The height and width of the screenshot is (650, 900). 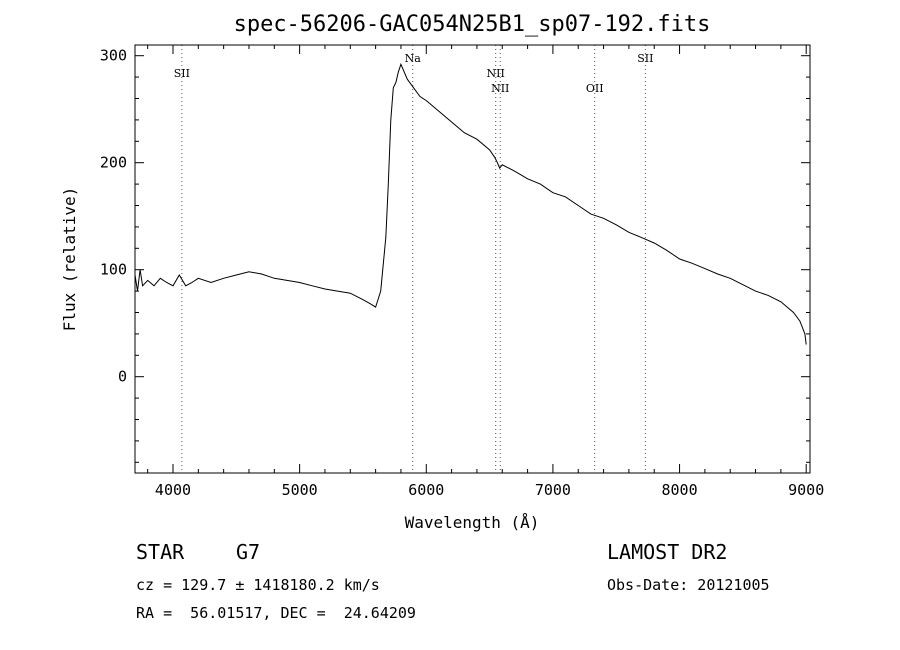 What do you see at coordinates (182, 73) in the screenshot?
I see `line-marker-label-0: SII` at bounding box center [182, 73].